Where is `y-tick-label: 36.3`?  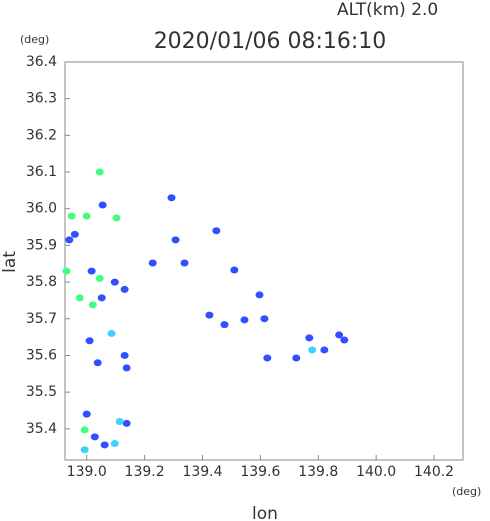
y-tick-label: 36.3 is located at coordinates (41, 99).